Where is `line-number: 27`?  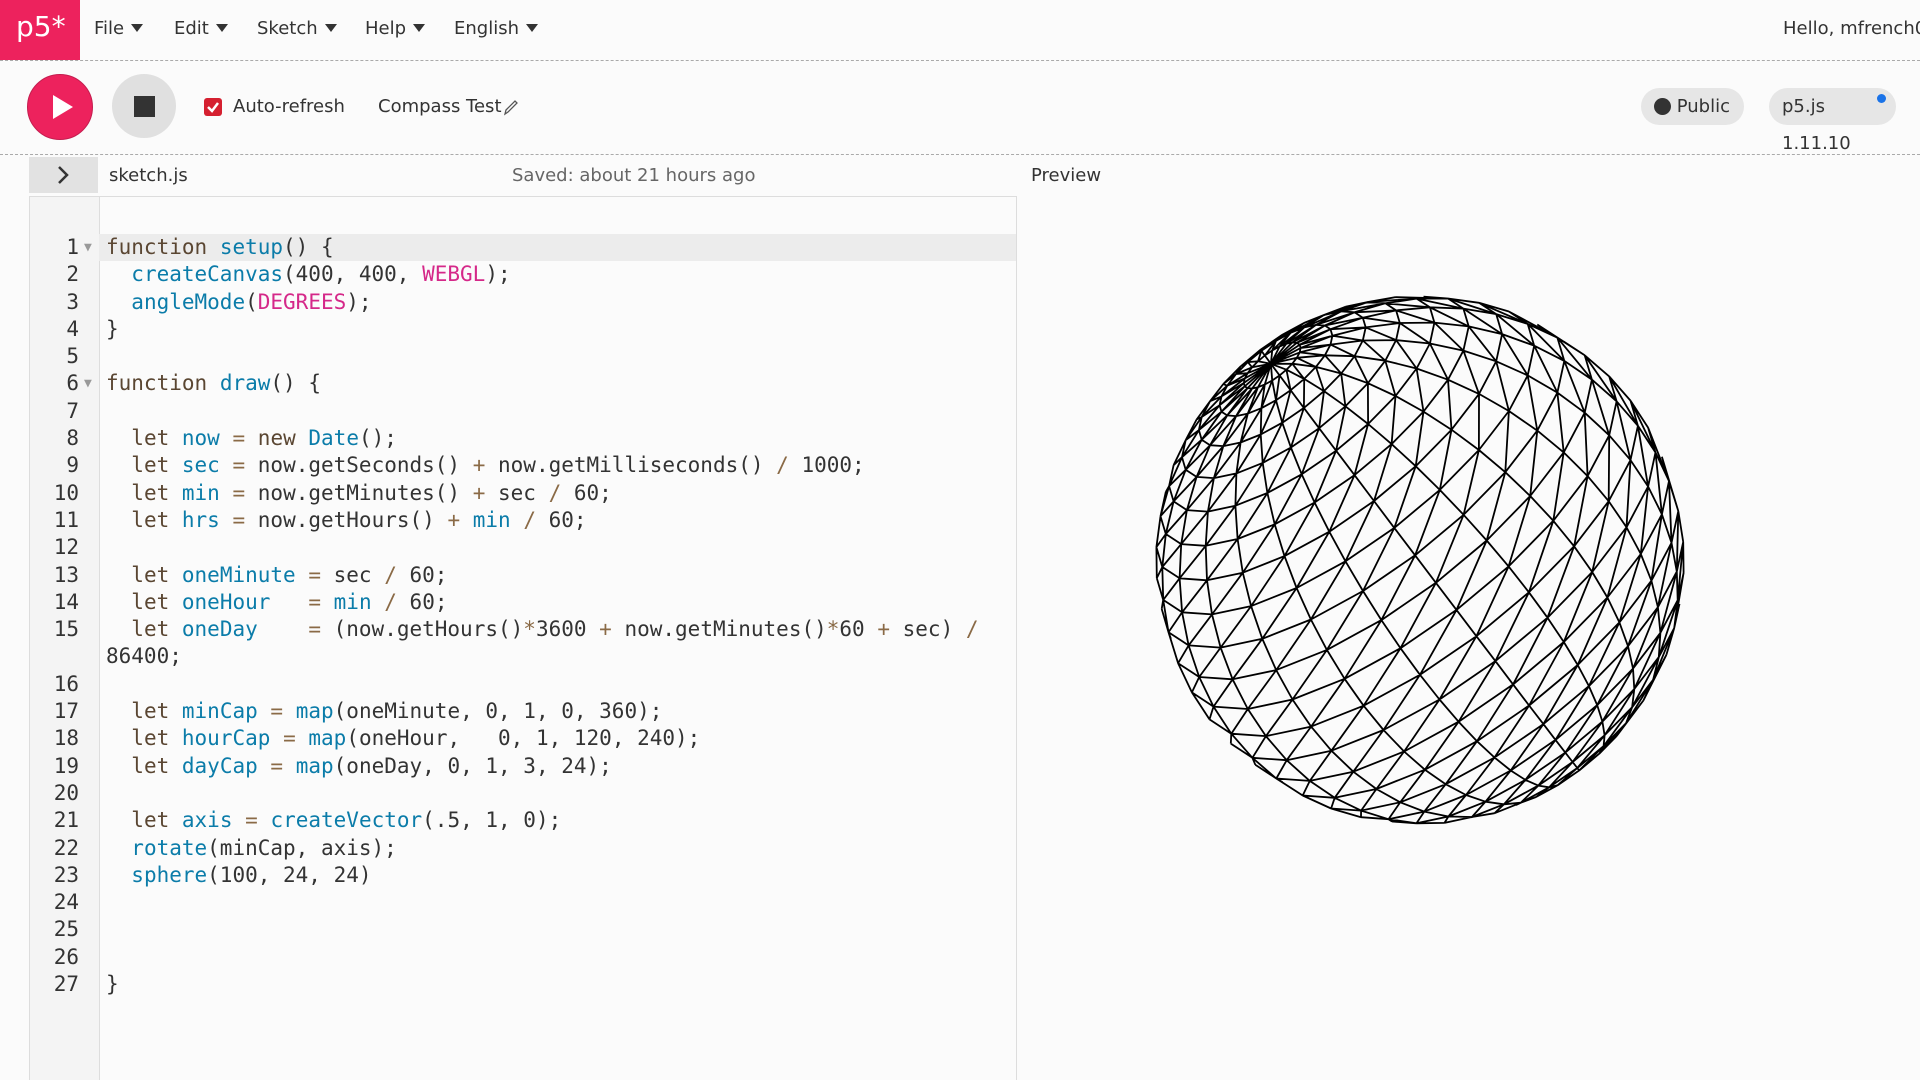 line-number: 27 is located at coordinates (66, 984).